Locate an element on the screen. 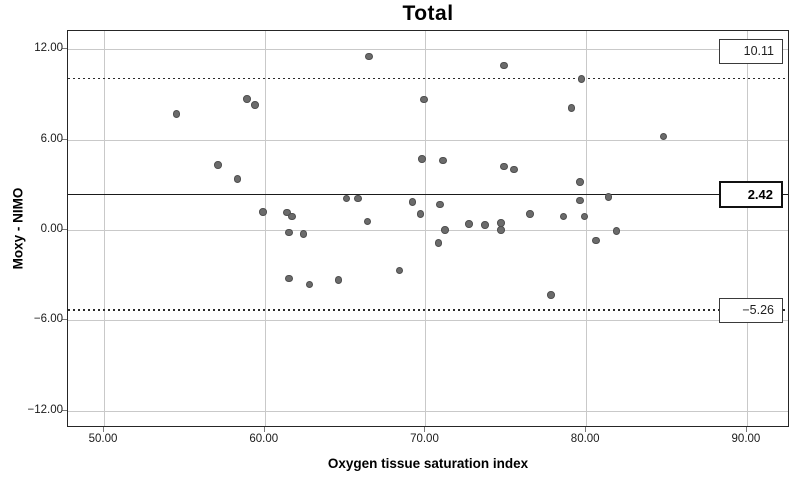  upper-limit-value: 10.11 is located at coordinates (758, 51).